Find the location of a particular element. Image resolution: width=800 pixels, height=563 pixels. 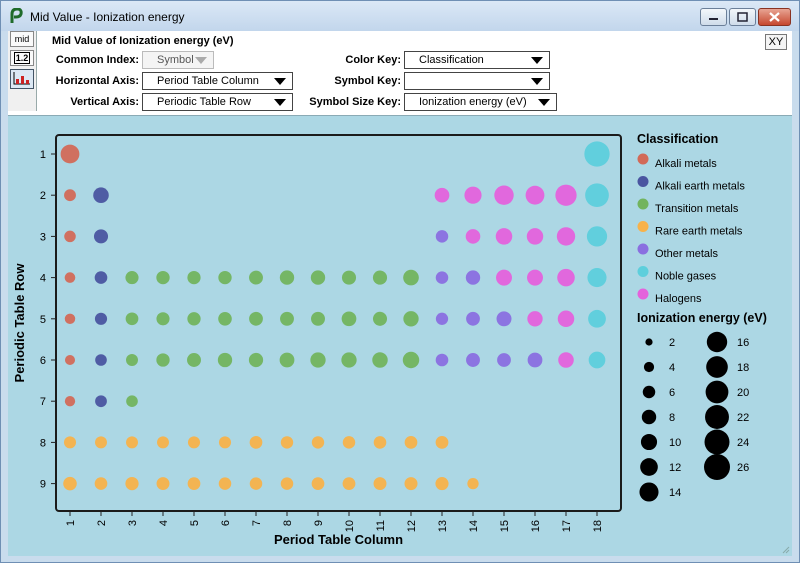

size-legend-label: 4 is located at coordinates (672, 368).